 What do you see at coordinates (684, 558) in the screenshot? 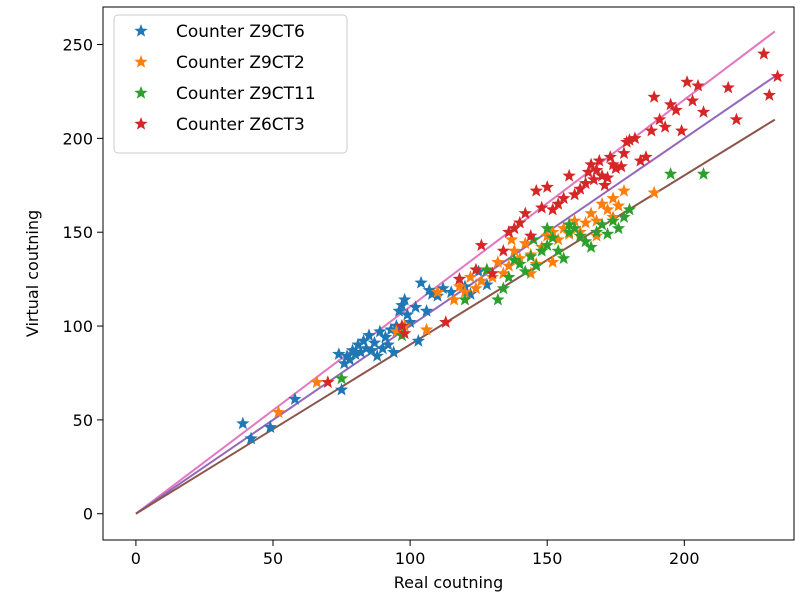
I see `x-tick-label: 200` at bounding box center [684, 558].